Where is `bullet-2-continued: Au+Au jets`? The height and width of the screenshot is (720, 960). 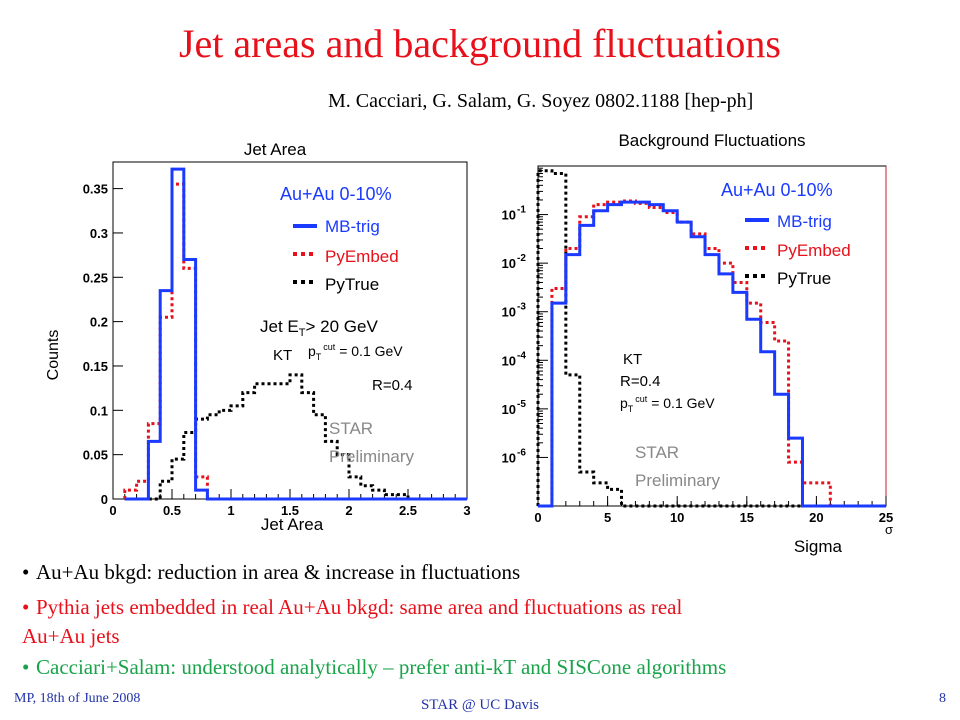 bullet-2-continued: Au+Au jets is located at coordinates (71, 636).